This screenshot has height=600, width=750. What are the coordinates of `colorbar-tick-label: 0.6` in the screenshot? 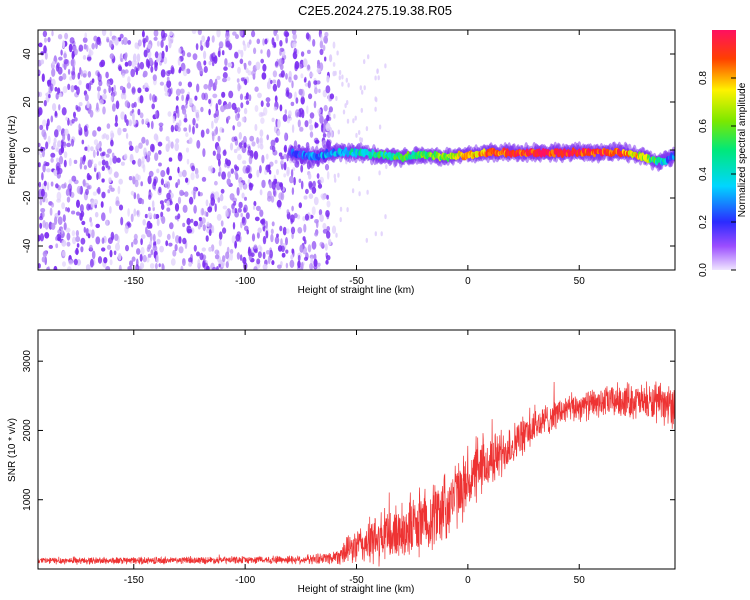 It's located at (703, 126).